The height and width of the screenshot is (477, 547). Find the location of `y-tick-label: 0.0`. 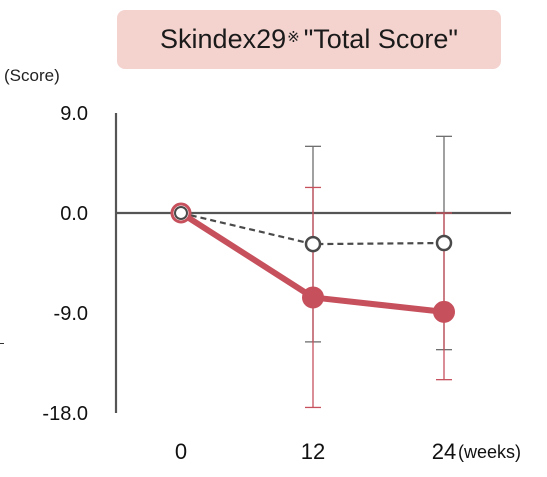

y-tick-label: 0.0 is located at coordinates (74, 214).